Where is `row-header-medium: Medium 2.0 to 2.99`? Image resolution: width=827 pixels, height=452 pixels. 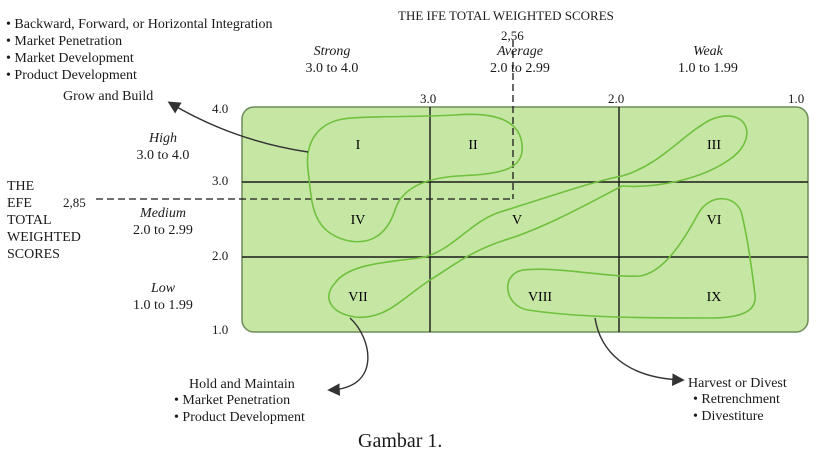
row-header-medium: Medium 2.0 to 2.99 is located at coordinates (163, 222).